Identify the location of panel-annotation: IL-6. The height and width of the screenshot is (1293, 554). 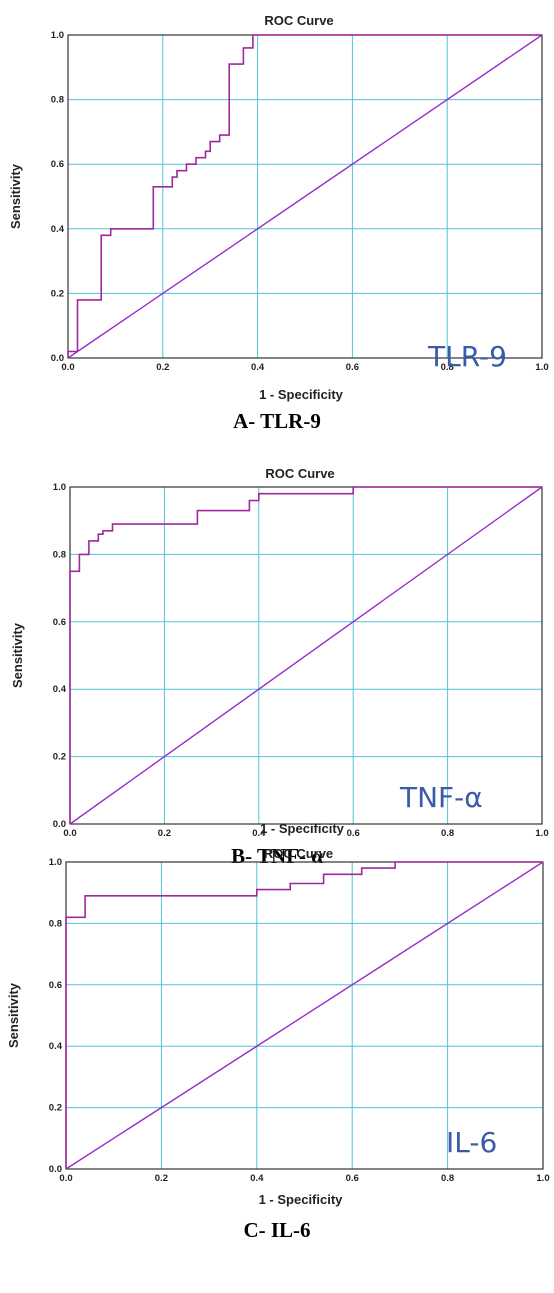
(471, 1142).